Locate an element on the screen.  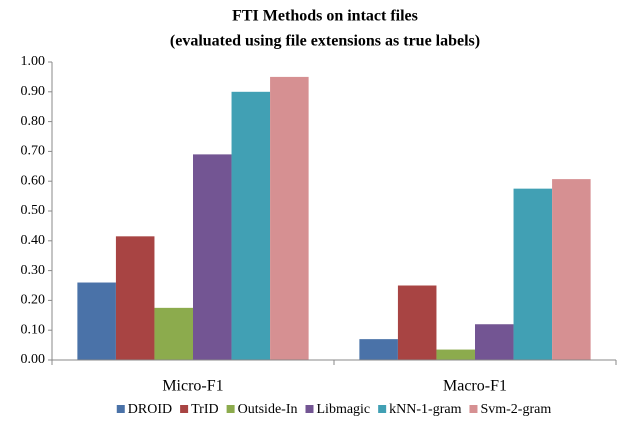
legend-label: Outside-In is located at coordinates (268, 409).